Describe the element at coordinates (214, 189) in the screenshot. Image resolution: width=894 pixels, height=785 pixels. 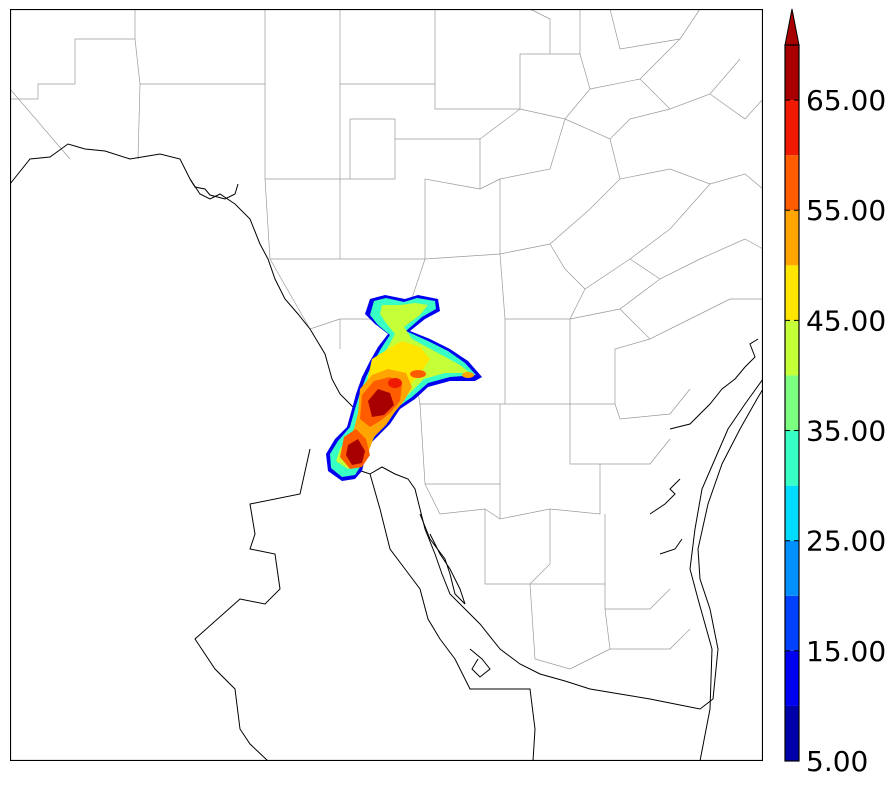
I see `rio-bend-detail` at that location.